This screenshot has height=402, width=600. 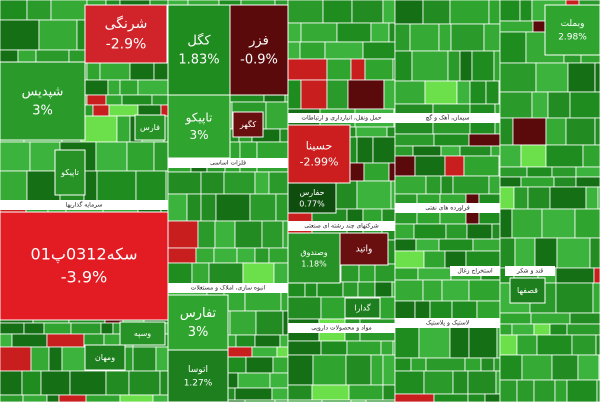 I want to click on tile-name: وصندوق, so click(x=313, y=252).